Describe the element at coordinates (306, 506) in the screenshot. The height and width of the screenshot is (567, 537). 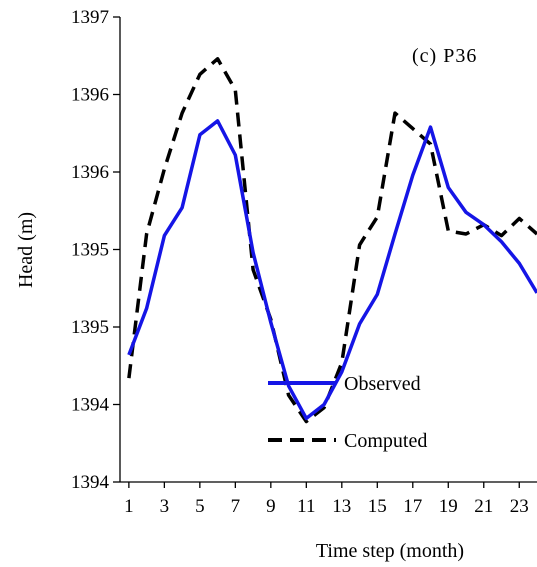
I see `x-tick-label: 11` at that location.